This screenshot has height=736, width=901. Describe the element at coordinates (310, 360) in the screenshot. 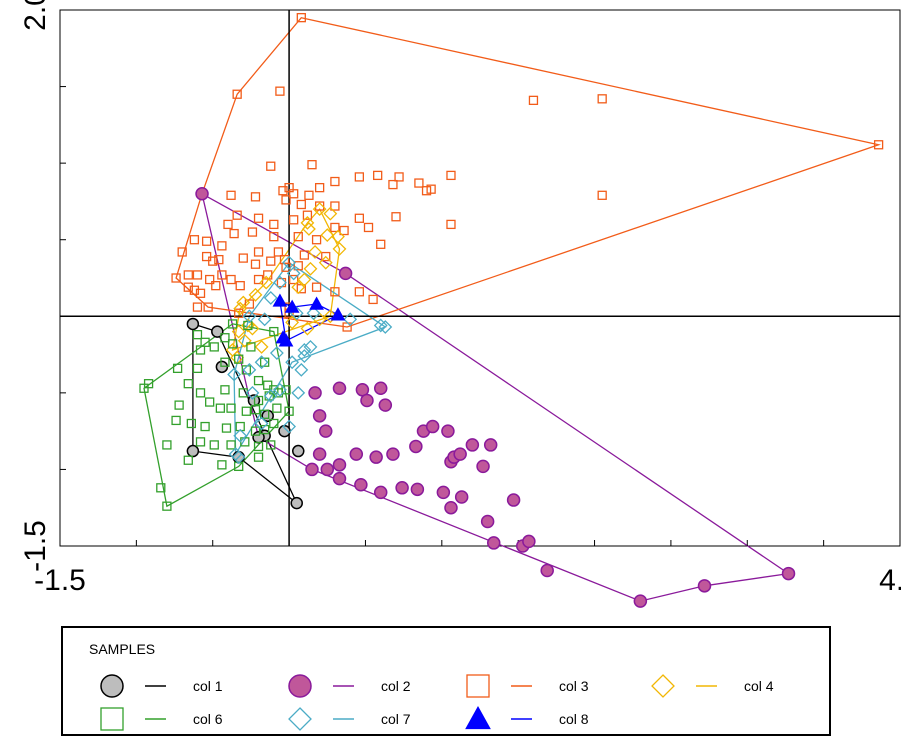

I see `col-7-series` at that location.